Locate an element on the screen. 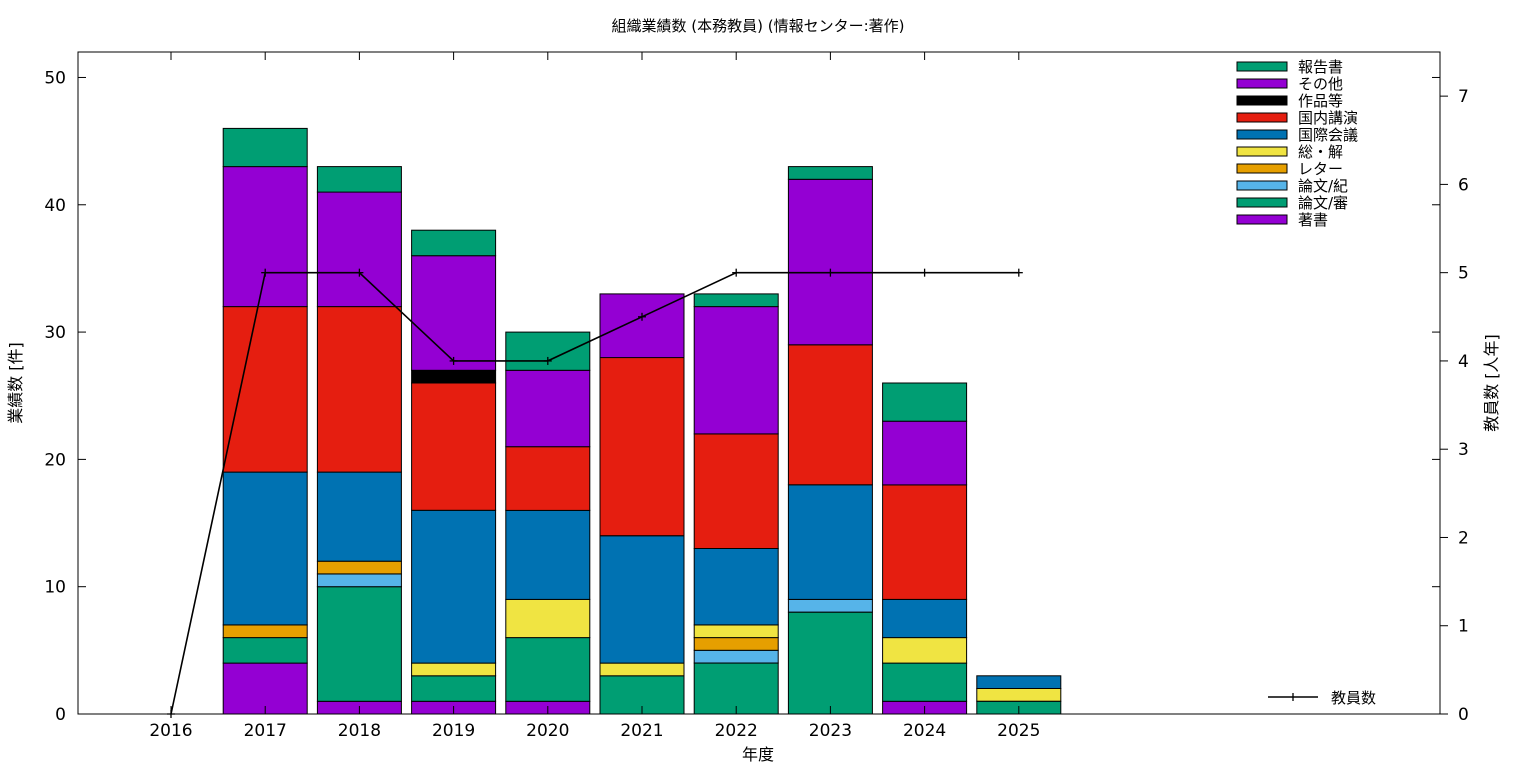 The image size is (1536, 772). legend-entry: 論文/審 is located at coordinates (1292, 203).